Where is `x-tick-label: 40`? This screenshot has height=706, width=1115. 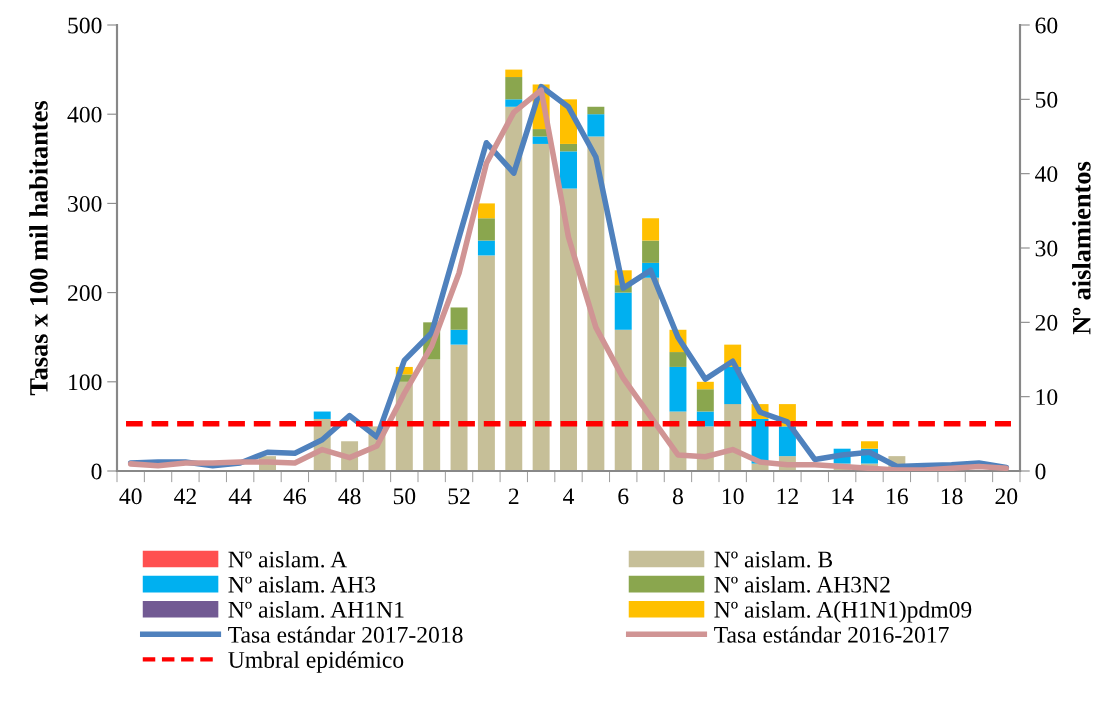
x-tick-label: 40 is located at coordinates (130, 496).